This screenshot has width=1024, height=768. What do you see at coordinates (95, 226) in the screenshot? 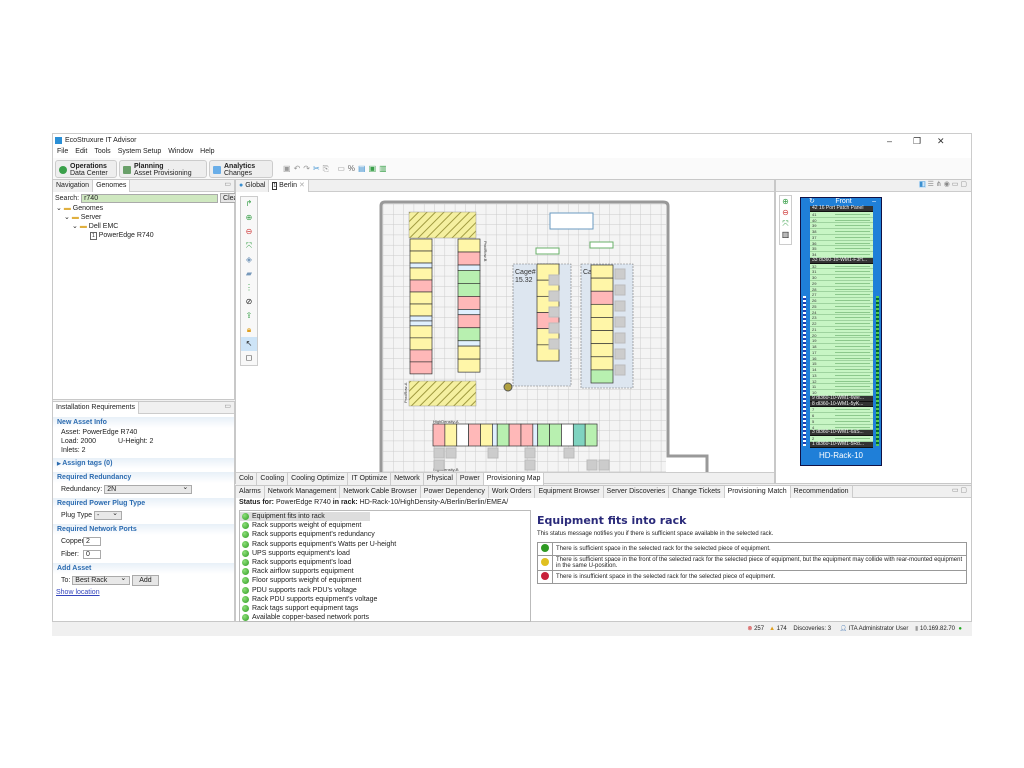
I see `tree-node-dell-emc: ⌄ ▬ Dell EMC` at bounding box center [95, 226].